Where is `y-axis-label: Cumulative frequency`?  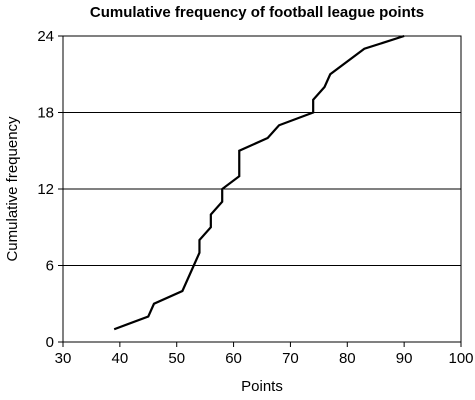
y-axis-label: Cumulative frequency is located at coordinates (12, 189).